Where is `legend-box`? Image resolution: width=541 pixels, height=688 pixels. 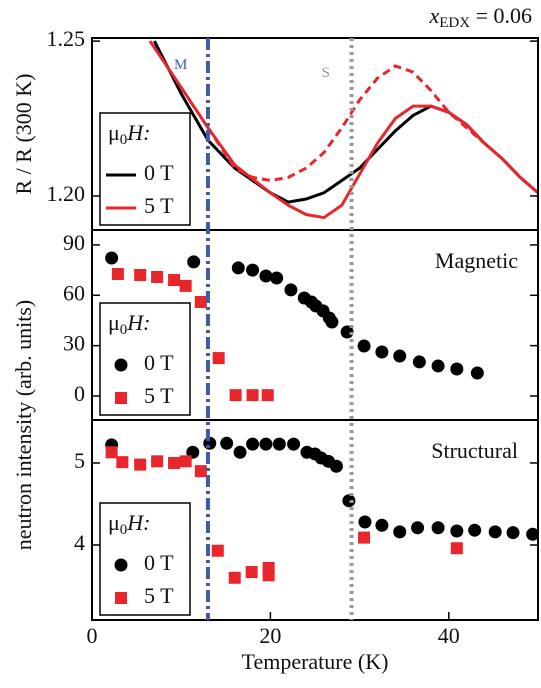 legend-box is located at coordinates (145, 169).